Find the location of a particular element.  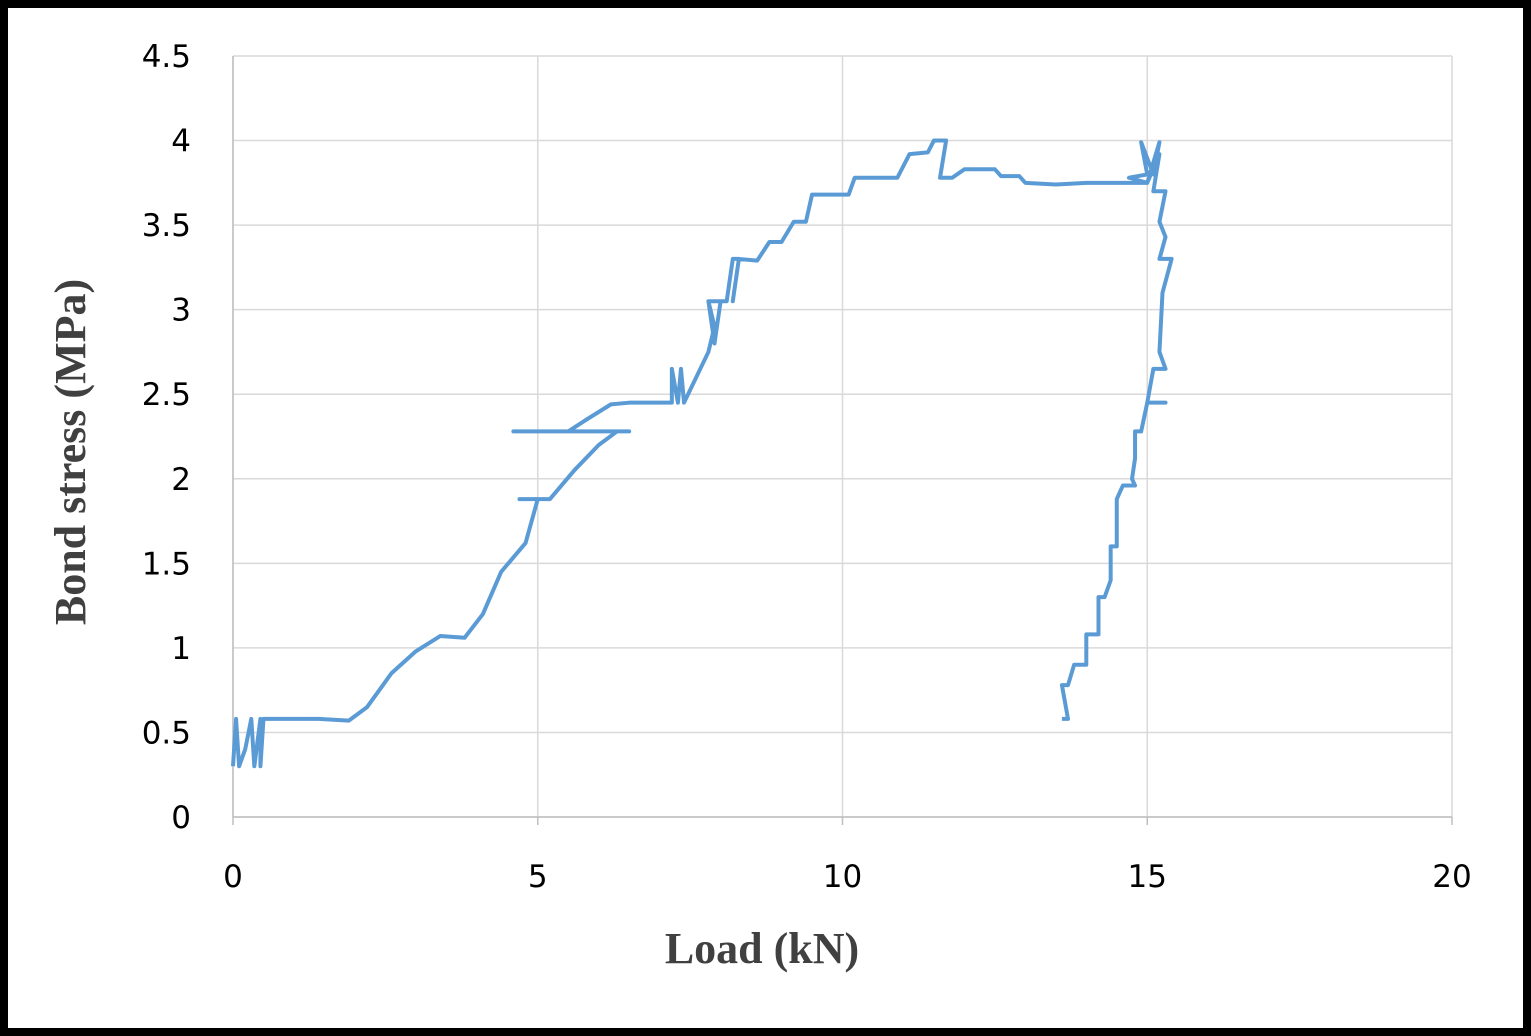

y-tick-label: 4 is located at coordinates (181, 142).